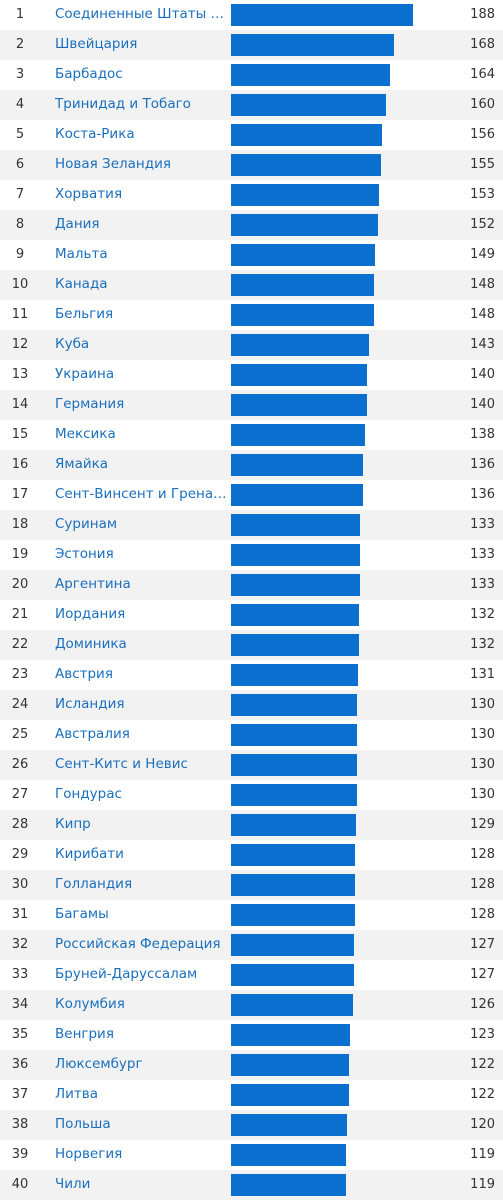 The height and width of the screenshot is (1200, 503). What do you see at coordinates (90, 614) in the screenshot?
I see `country-link: Иордания` at bounding box center [90, 614].